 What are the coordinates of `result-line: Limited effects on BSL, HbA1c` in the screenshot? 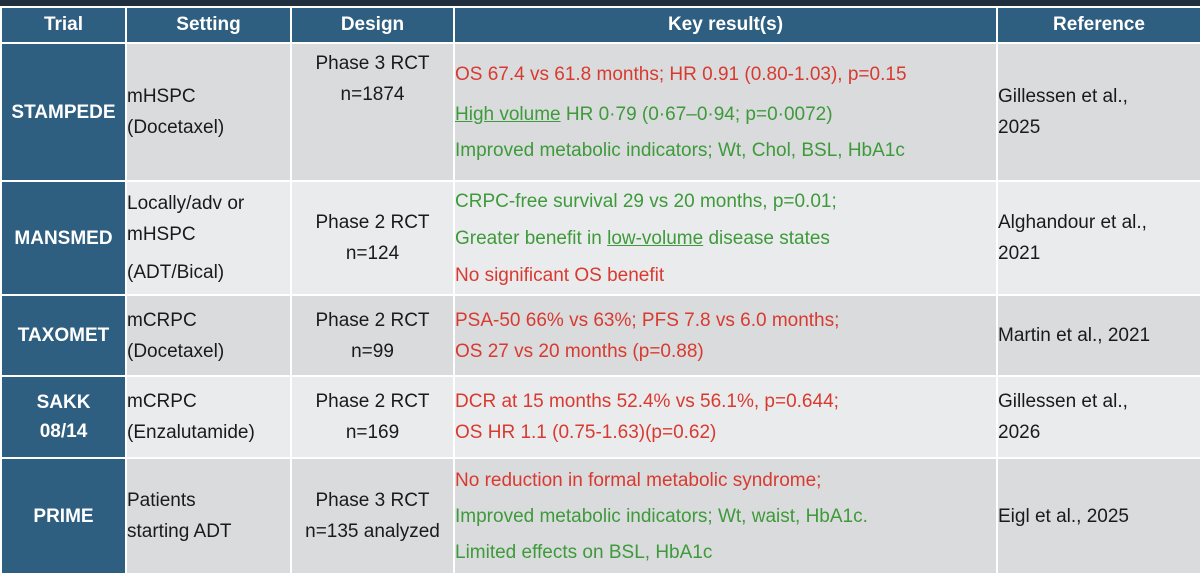 It's located at (584, 552).